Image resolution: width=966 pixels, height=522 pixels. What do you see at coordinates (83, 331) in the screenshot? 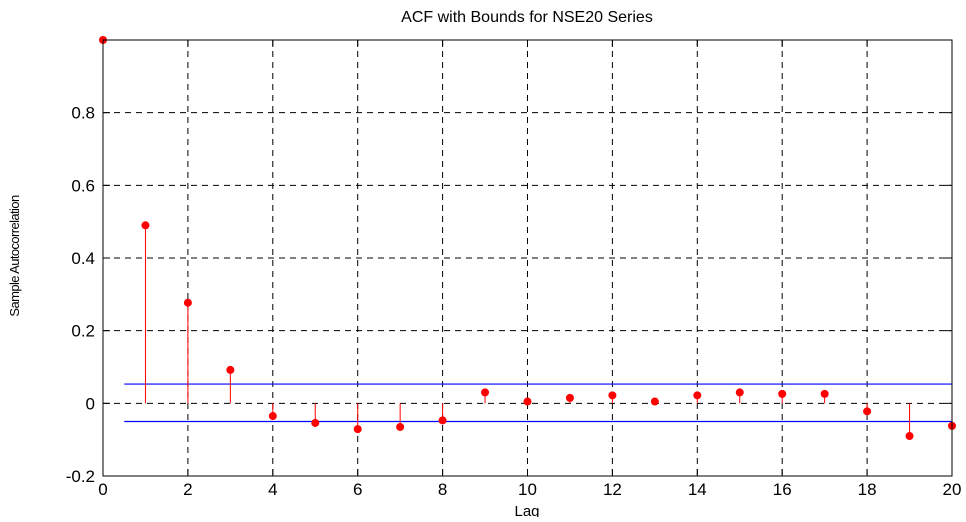
I see `y-tick-label: 0.2` at bounding box center [83, 331].